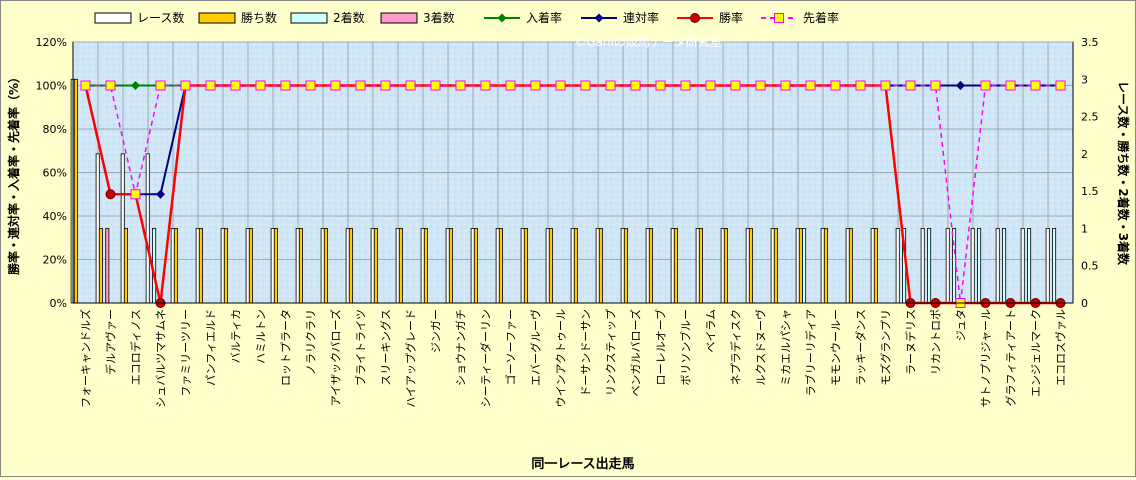 The width and height of the screenshot is (1136, 480). Describe the element at coordinates (761, 347) in the screenshot. I see `x-tick-label: ルクスドヌーヴ` at that location.